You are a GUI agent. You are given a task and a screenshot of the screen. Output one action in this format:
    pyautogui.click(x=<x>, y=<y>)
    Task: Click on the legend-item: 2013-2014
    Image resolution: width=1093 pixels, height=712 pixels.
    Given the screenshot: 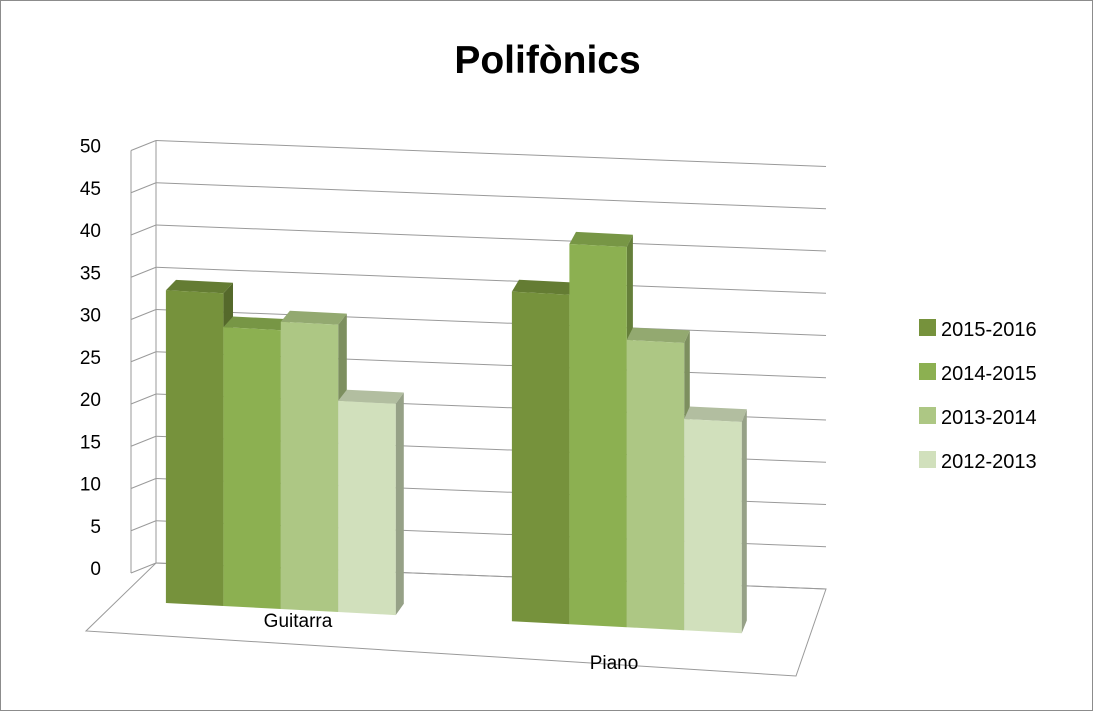 What is the action you would take?
    pyautogui.click(x=978, y=418)
    